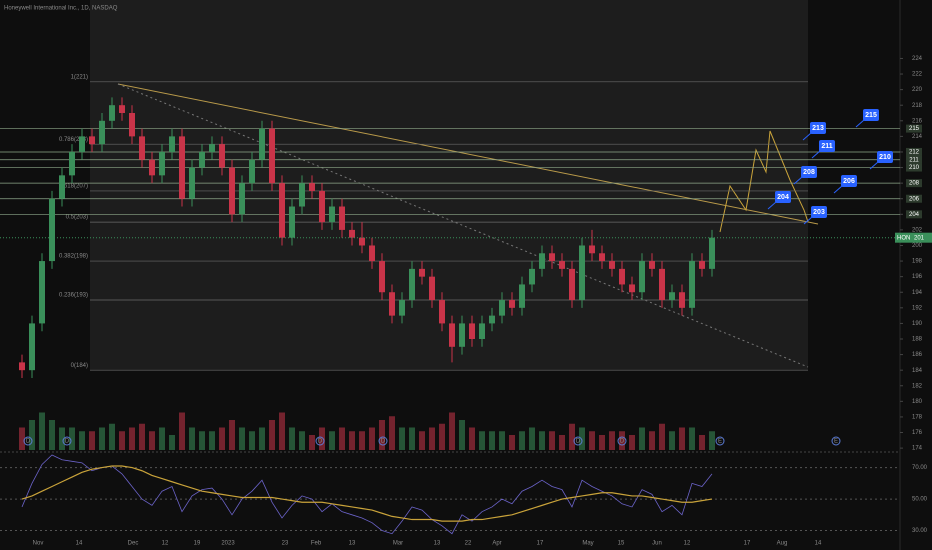 The width and height of the screenshot is (932, 550). What do you see at coordinates (917, 59) in the screenshot?
I see `y-tick-label: 224` at bounding box center [917, 59].